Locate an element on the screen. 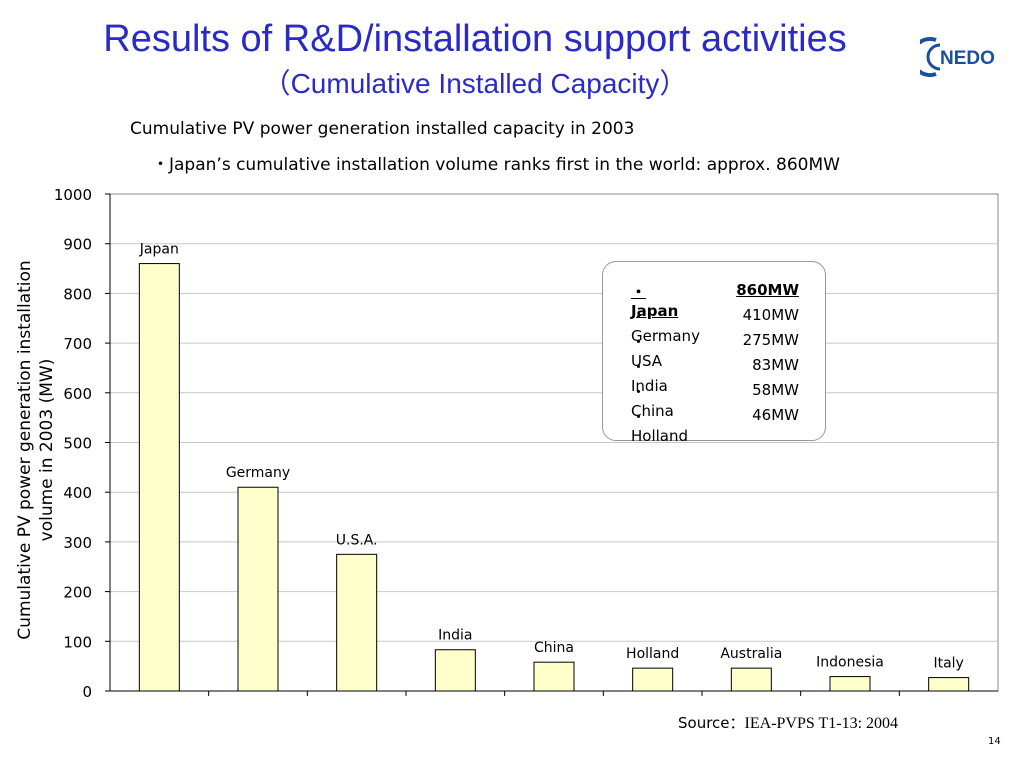  bar-india is located at coordinates (455, 670).